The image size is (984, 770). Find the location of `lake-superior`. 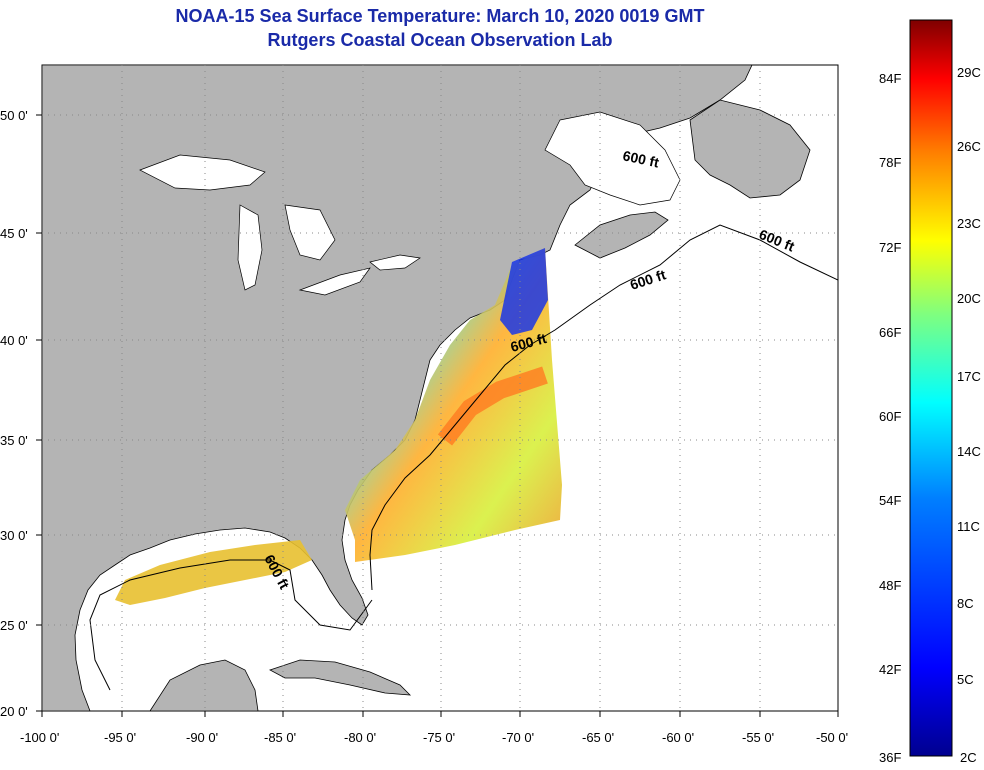

lake-superior is located at coordinates (202, 172).